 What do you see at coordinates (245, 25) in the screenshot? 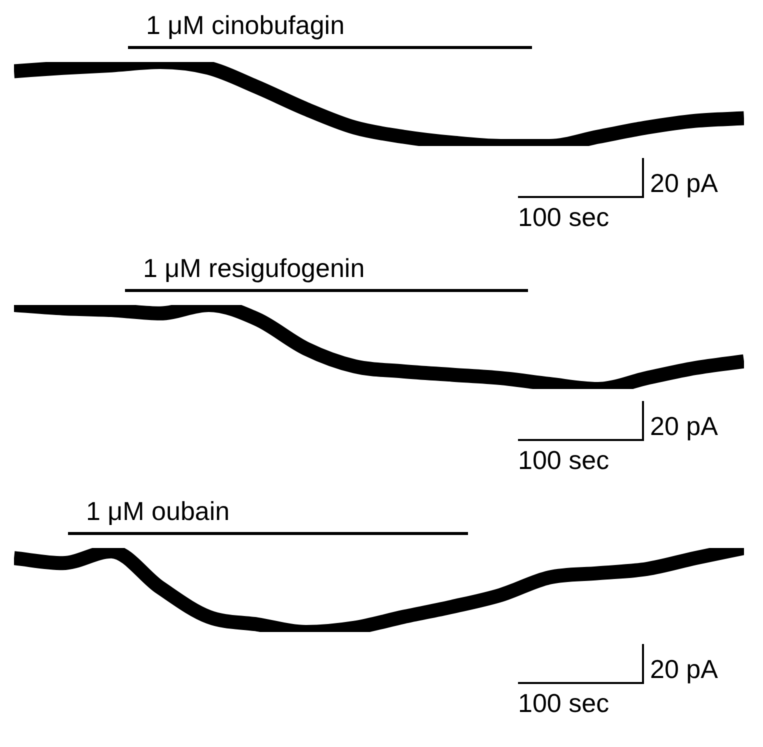
I see `text: 1 μM cinobufagin` at bounding box center [245, 25].